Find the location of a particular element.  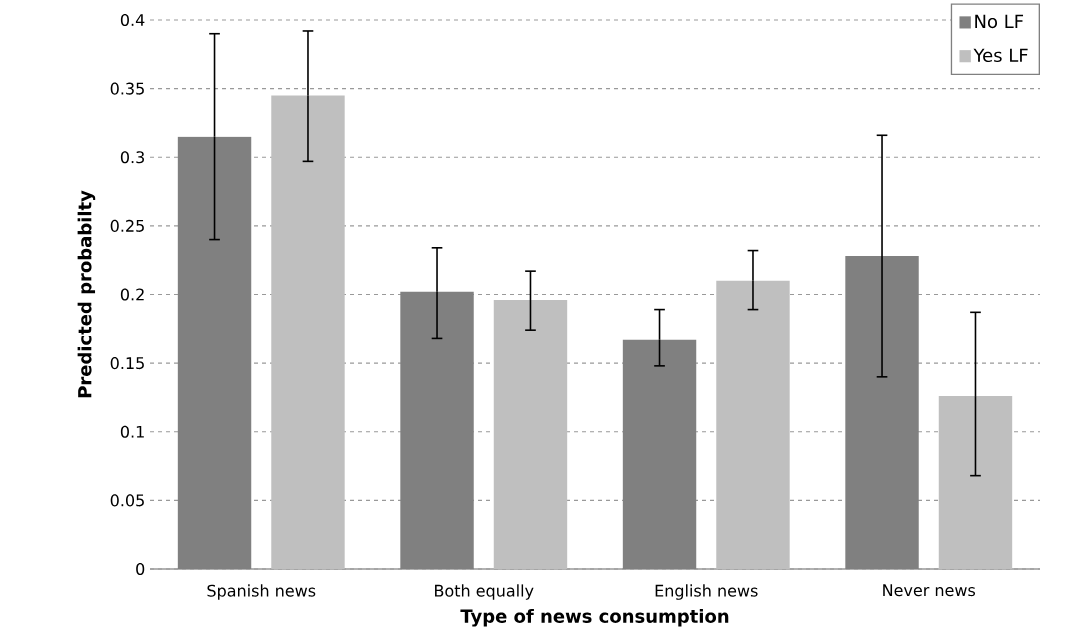

legend-label: No LF is located at coordinates (999, 21).